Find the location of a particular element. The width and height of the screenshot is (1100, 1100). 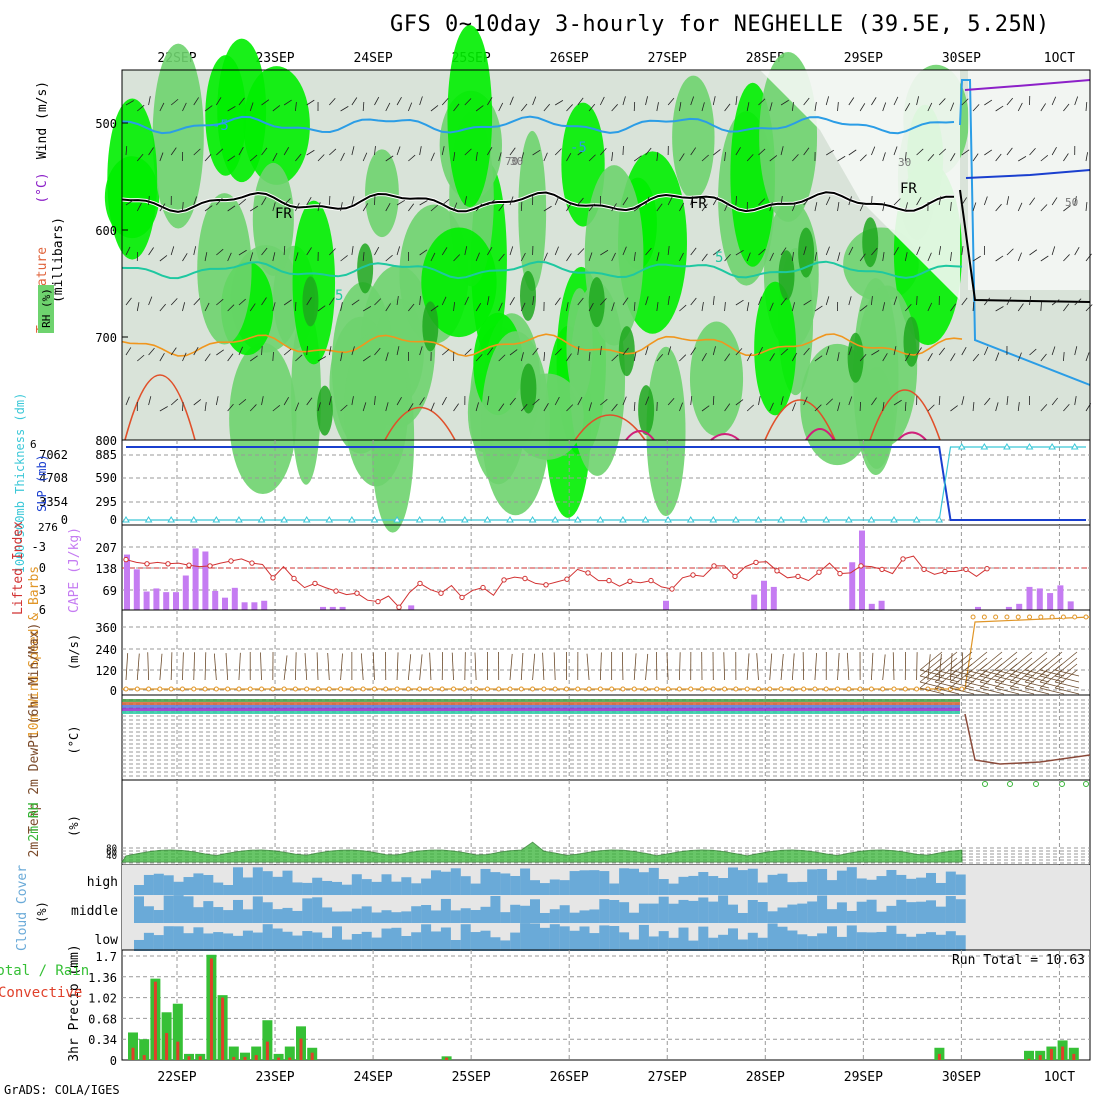

precip-convective-bar is located at coordinates (234, 1058).